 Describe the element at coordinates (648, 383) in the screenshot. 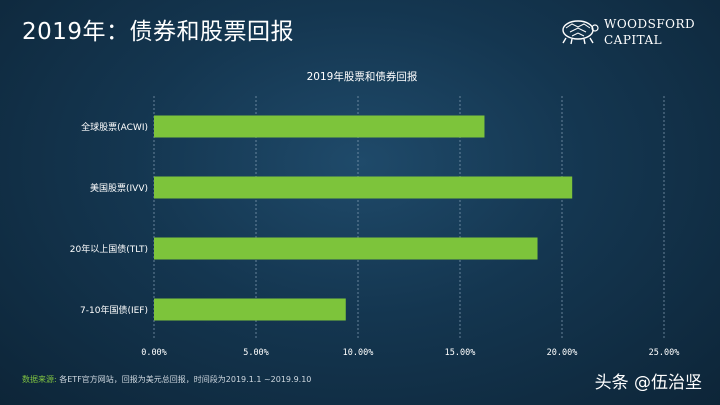

I see `watermark: 头条 @伍治坚` at that location.